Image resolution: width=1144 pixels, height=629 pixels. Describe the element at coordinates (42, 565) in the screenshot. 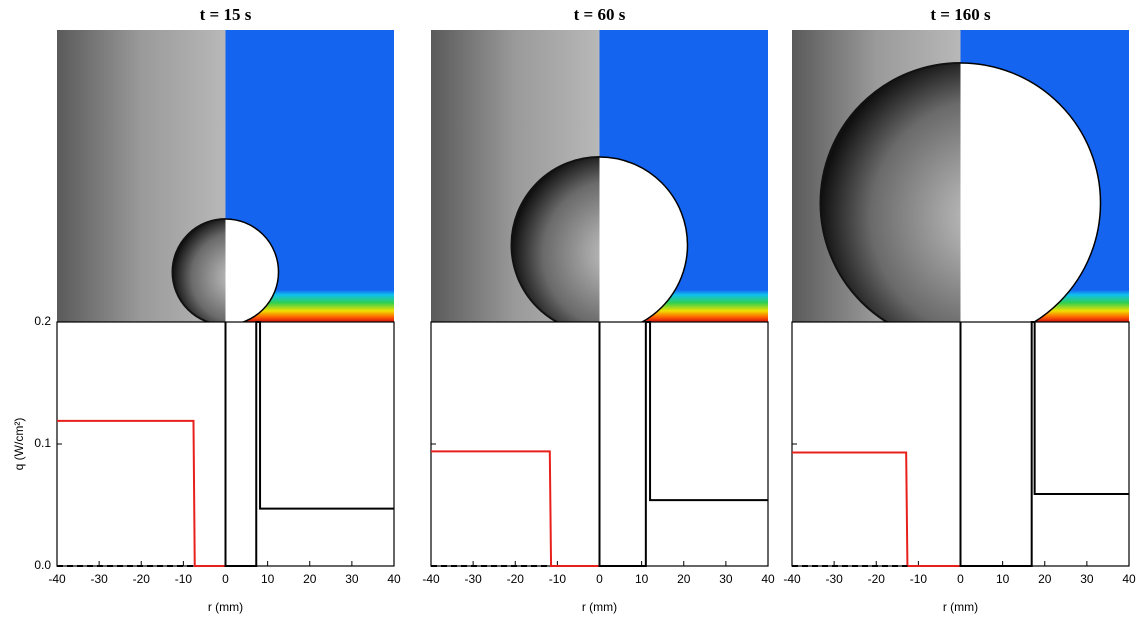

I see `y-tick-label: 0.0` at that location.